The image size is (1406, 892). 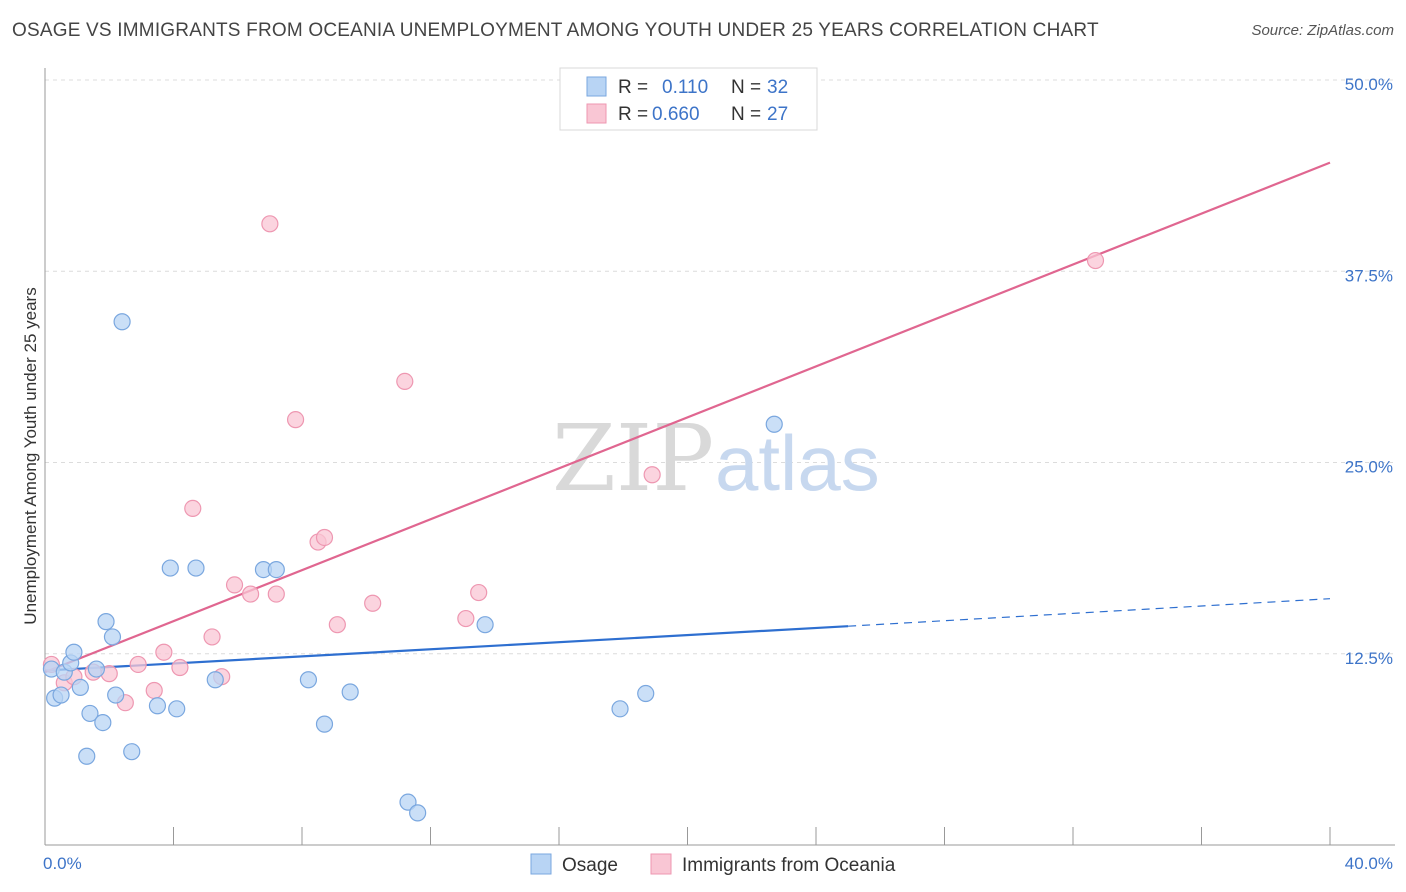 I want to click on bottom-legend-swatch-osage, so click(x=541, y=864).